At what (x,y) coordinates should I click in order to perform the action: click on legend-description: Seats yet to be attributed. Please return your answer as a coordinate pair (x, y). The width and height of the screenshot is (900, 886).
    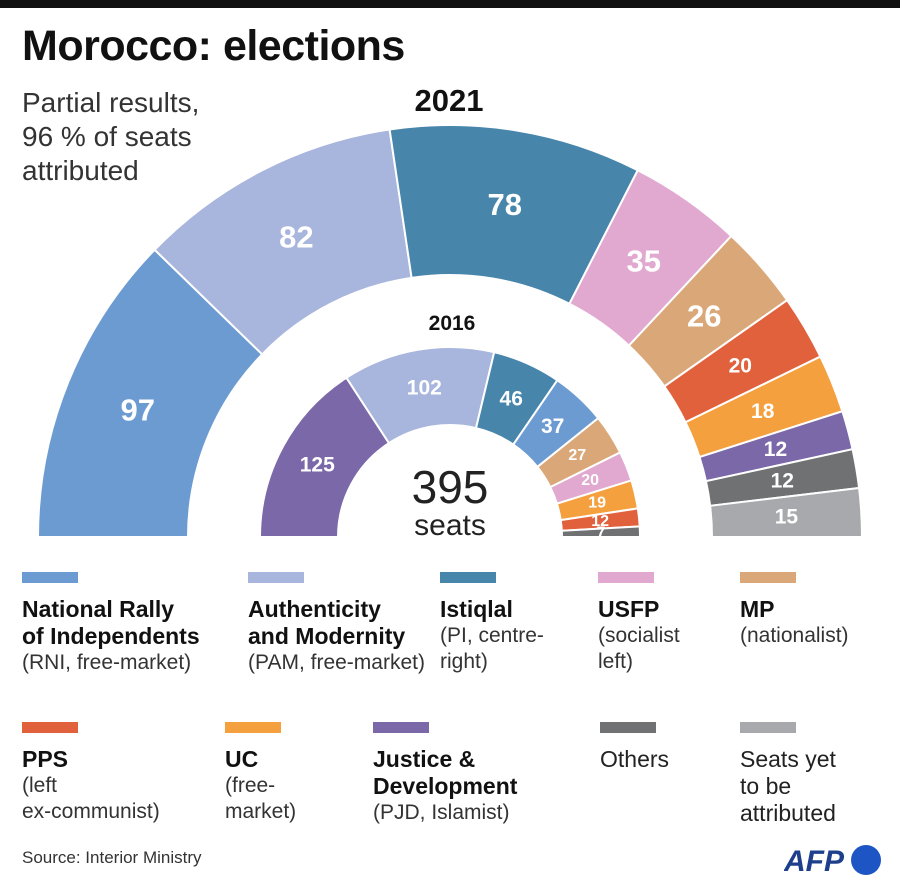
    Looking at the image, I should click on (788, 786).